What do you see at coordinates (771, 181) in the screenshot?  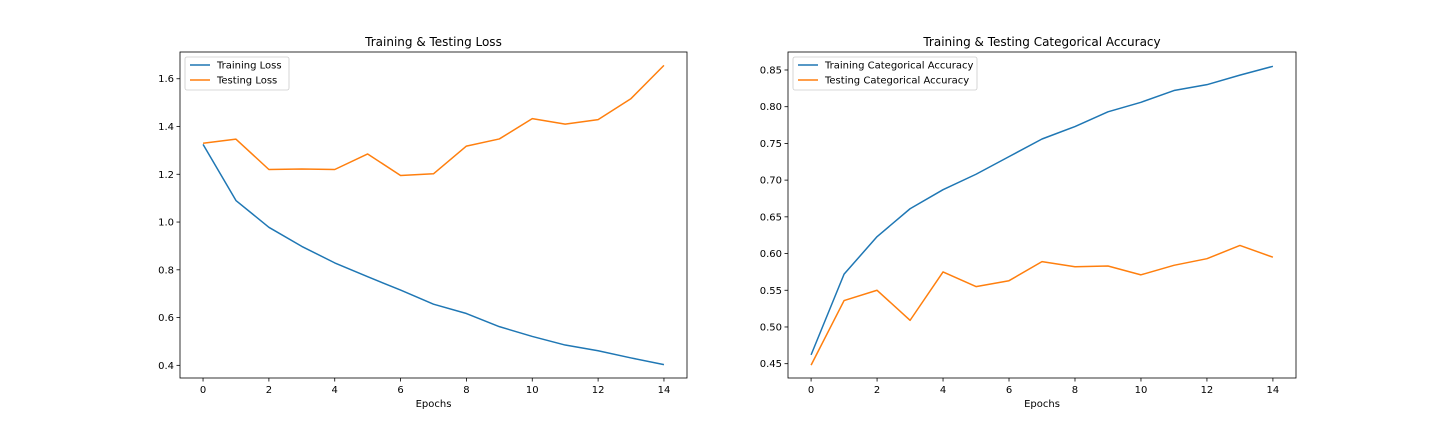 I see `y-tick-label: 0.70` at bounding box center [771, 181].